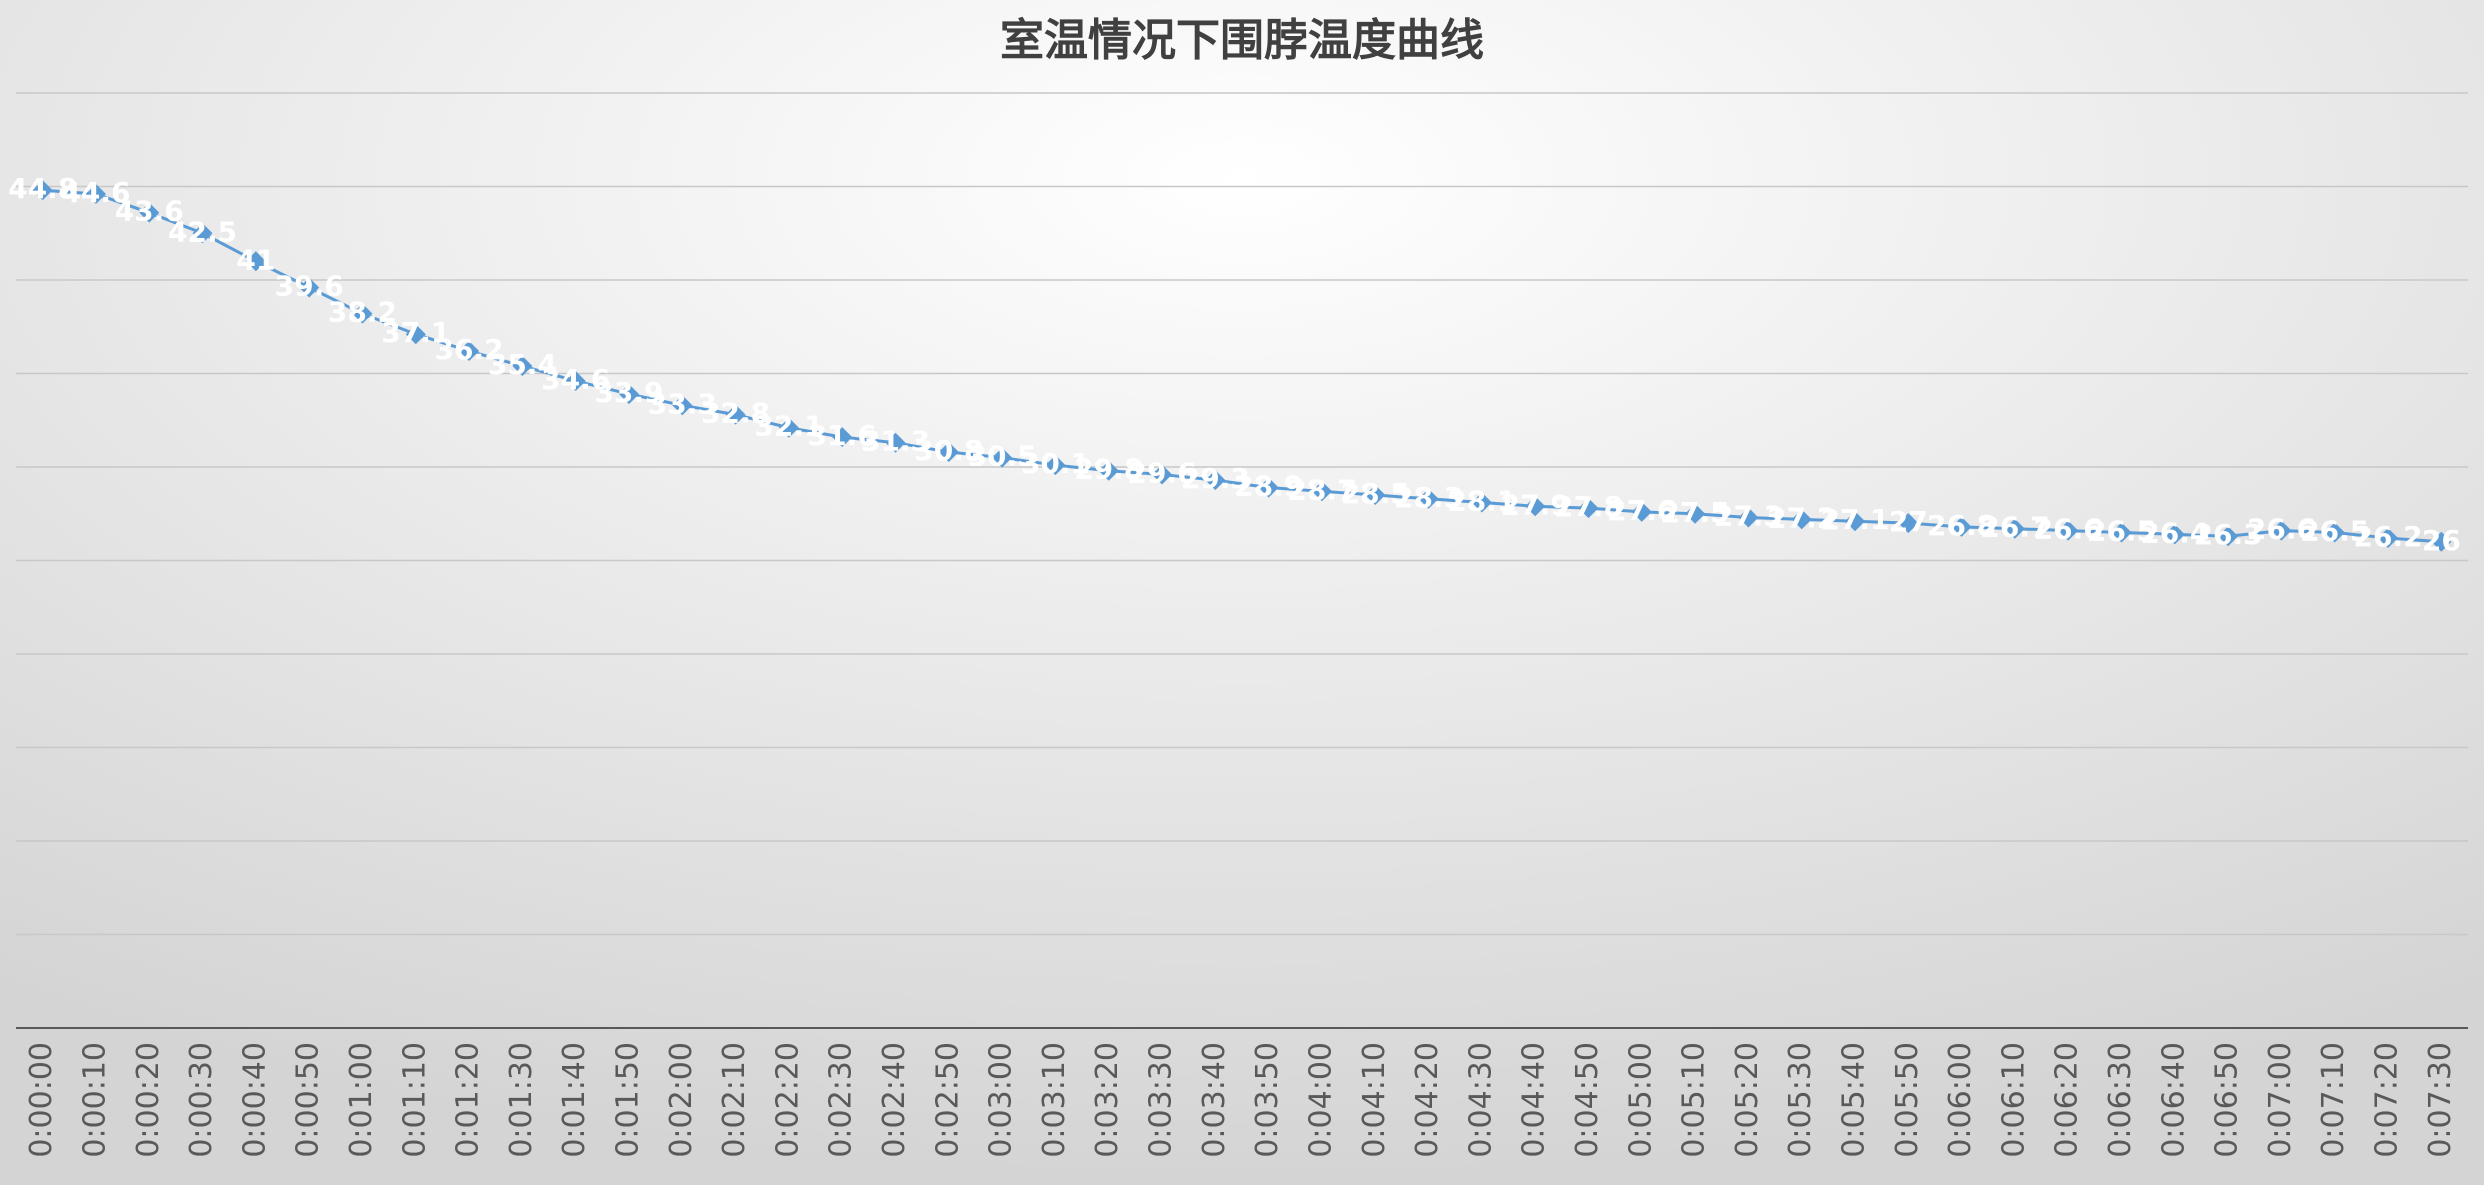 This screenshot has height=1189, width=2484. I want to click on data-label: 27.6, so click(1641, 510).